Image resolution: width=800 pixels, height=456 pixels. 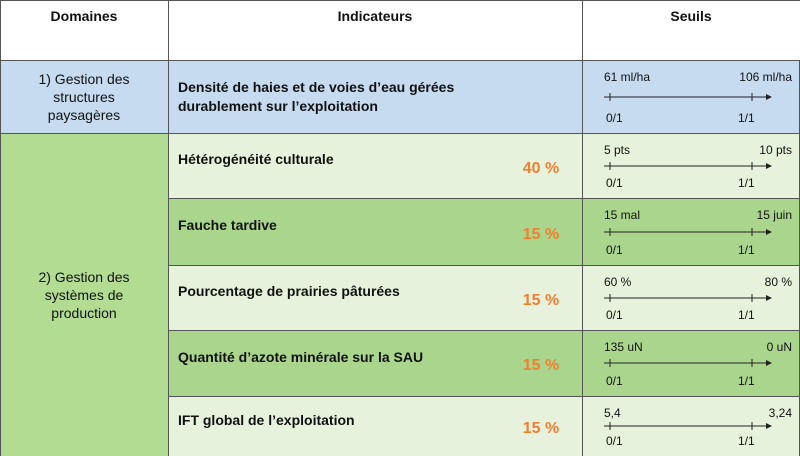 What do you see at coordinates (227, 225) in the screenshot?
I see `indicator-name: Fauche tardive` at bounding box center [227, 225].